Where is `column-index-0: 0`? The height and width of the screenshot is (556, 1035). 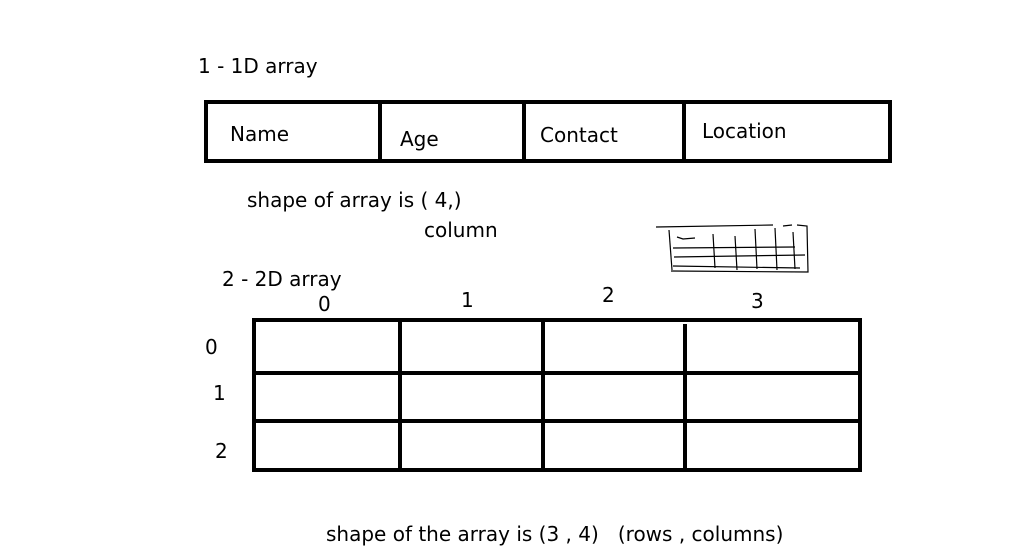
column-index-0: 0 is located at coordinates (324, 304).